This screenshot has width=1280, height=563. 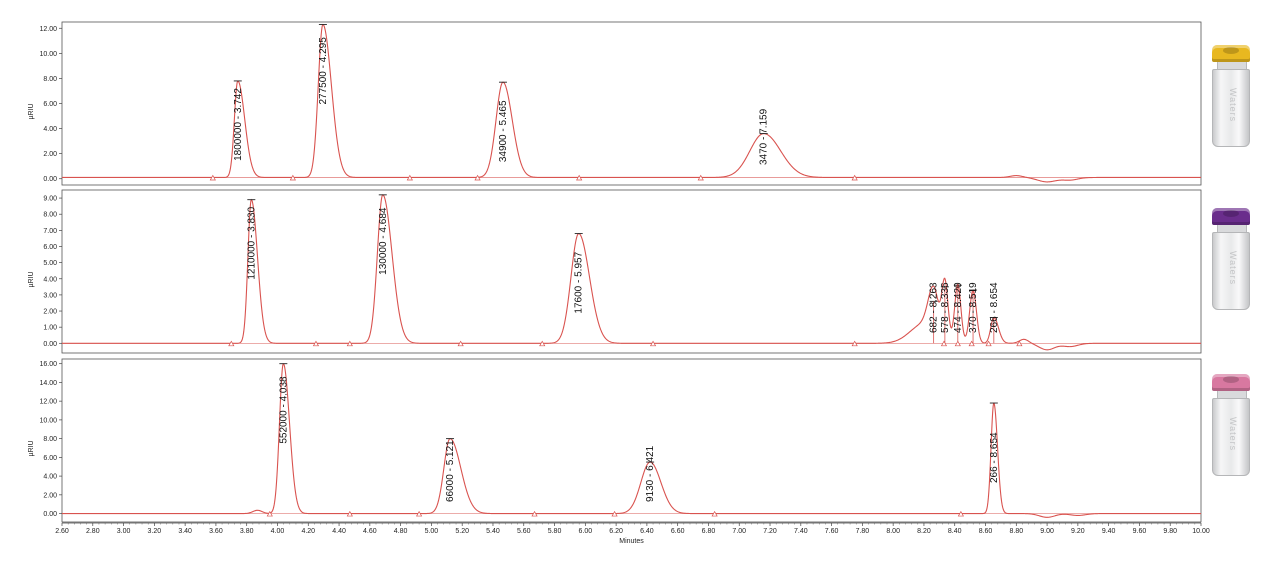 What do you see at coordinates (631, 541) in the screenshot?
I see `x-axis-title: Minutes` at bounding box center [631, 541].